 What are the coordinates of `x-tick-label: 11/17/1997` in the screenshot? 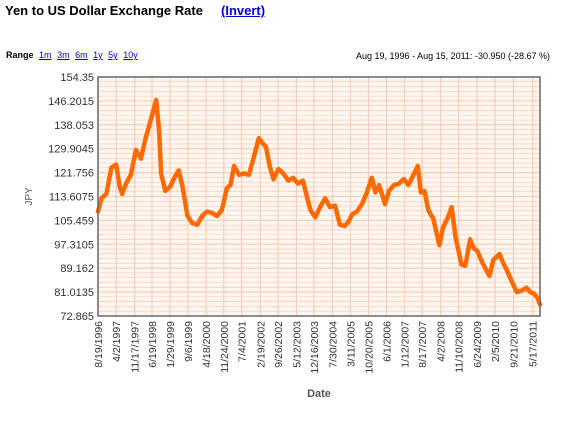 It's located at (136, 347).